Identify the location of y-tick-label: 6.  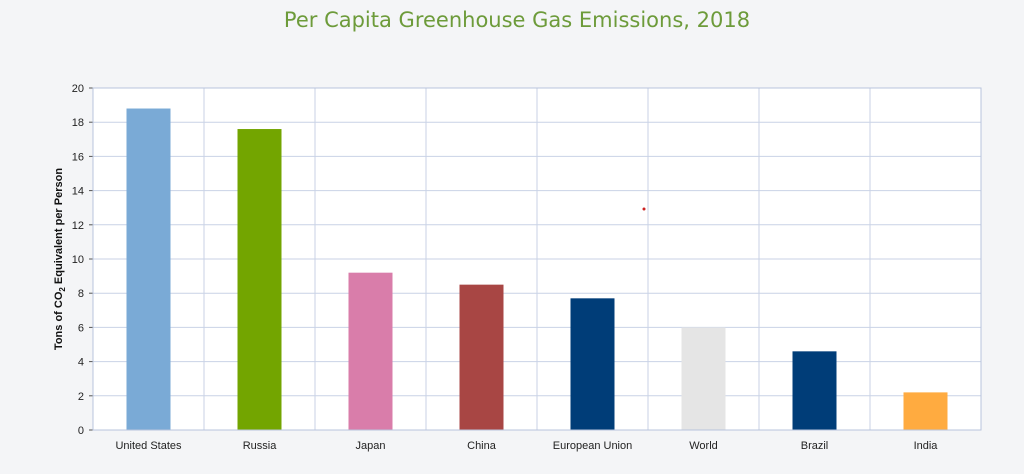
(81, 328).